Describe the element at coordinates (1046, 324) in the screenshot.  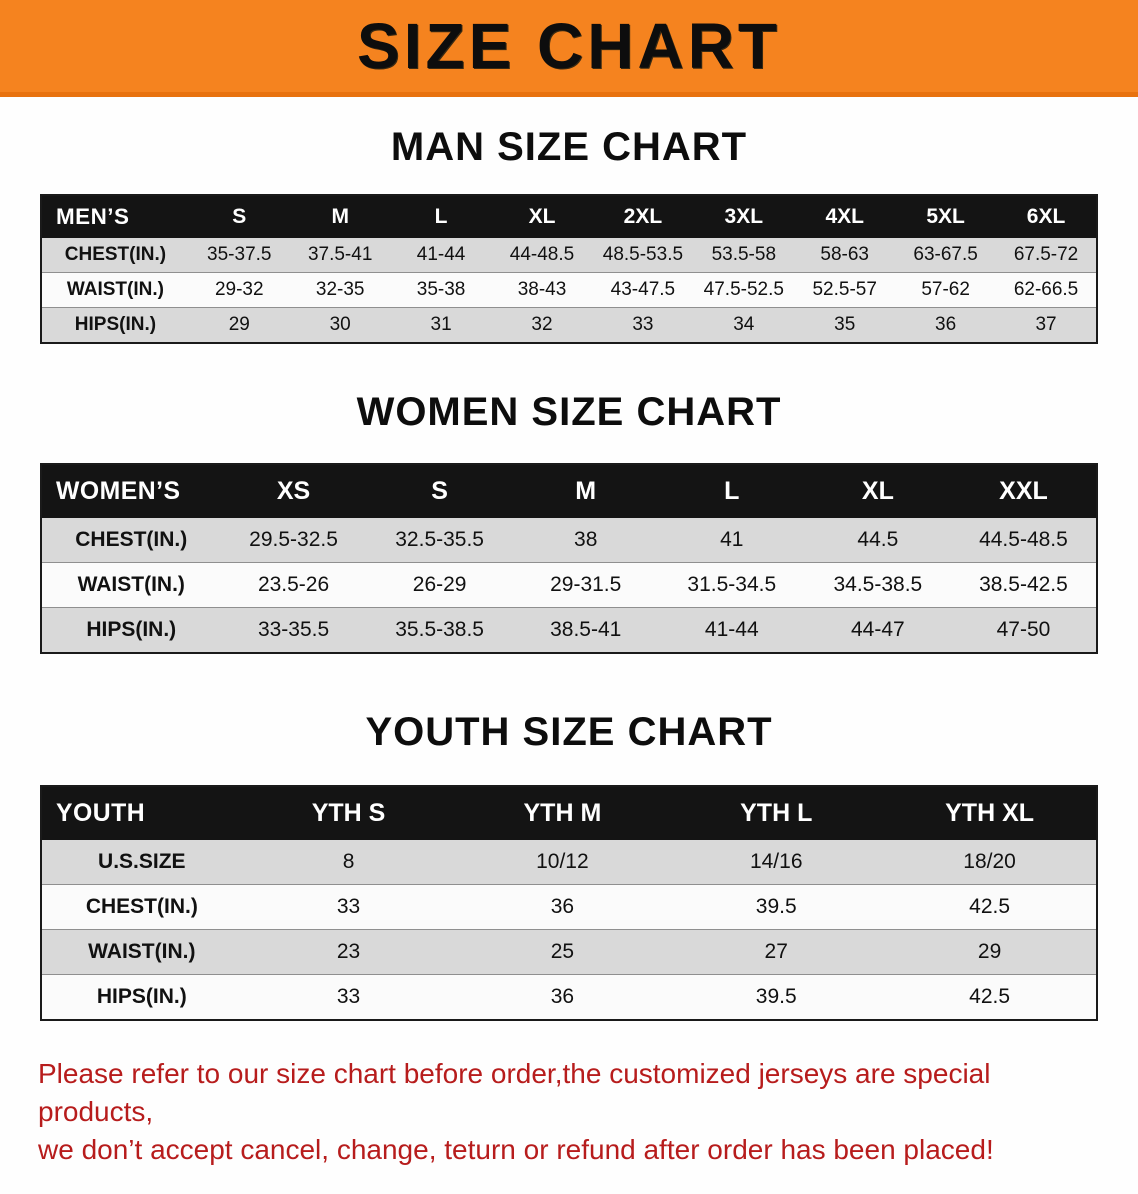
I see `size-value-cell: 37` at that location.